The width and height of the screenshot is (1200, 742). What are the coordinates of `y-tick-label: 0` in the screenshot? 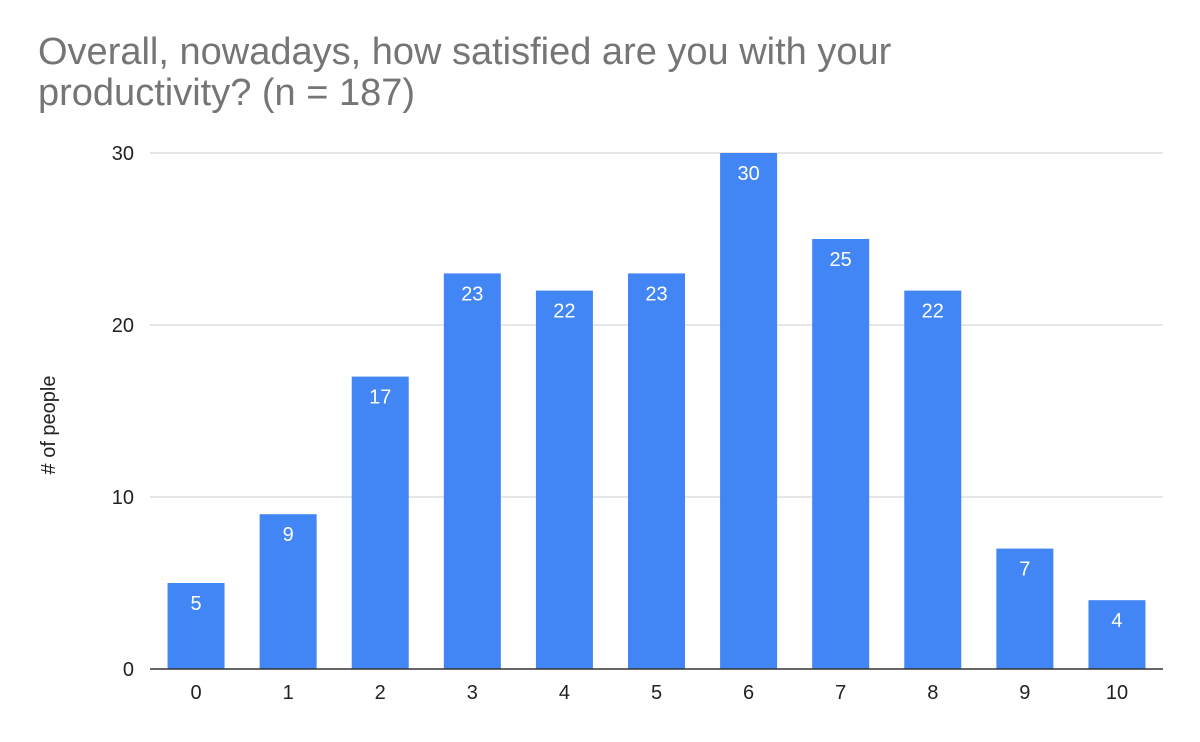 It's located at (128, 670).